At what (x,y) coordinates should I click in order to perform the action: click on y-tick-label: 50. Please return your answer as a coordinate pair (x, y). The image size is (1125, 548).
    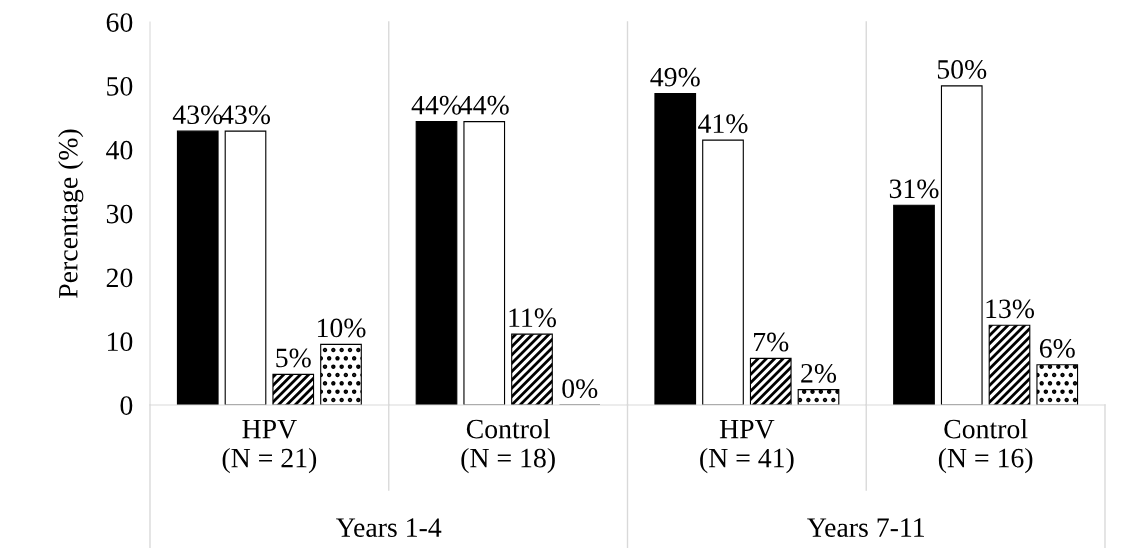
    Looking at the image, I should click on (120, 86).